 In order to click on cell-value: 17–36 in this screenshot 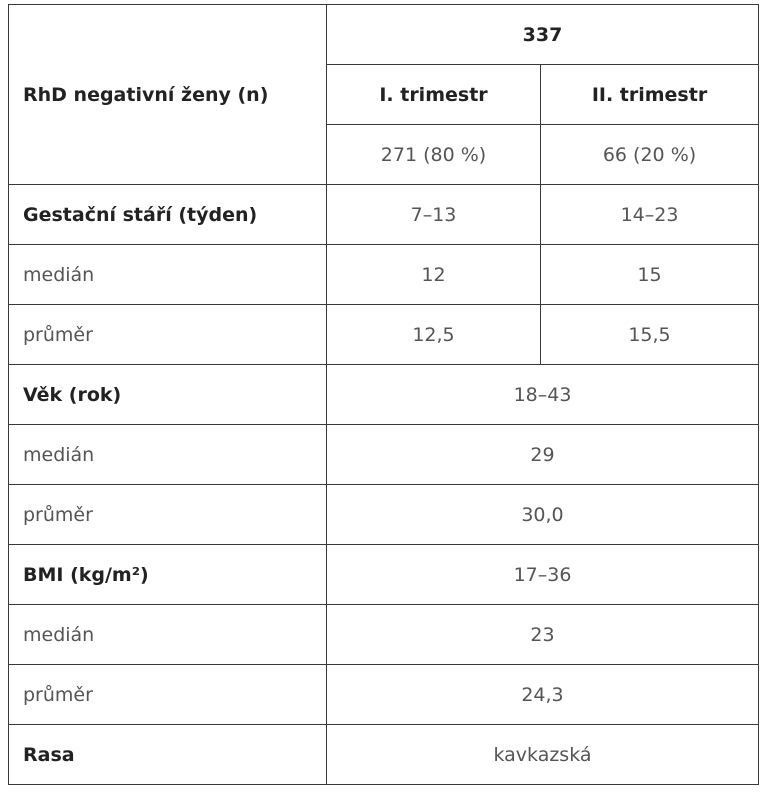, I will do `click(542, 574)`.